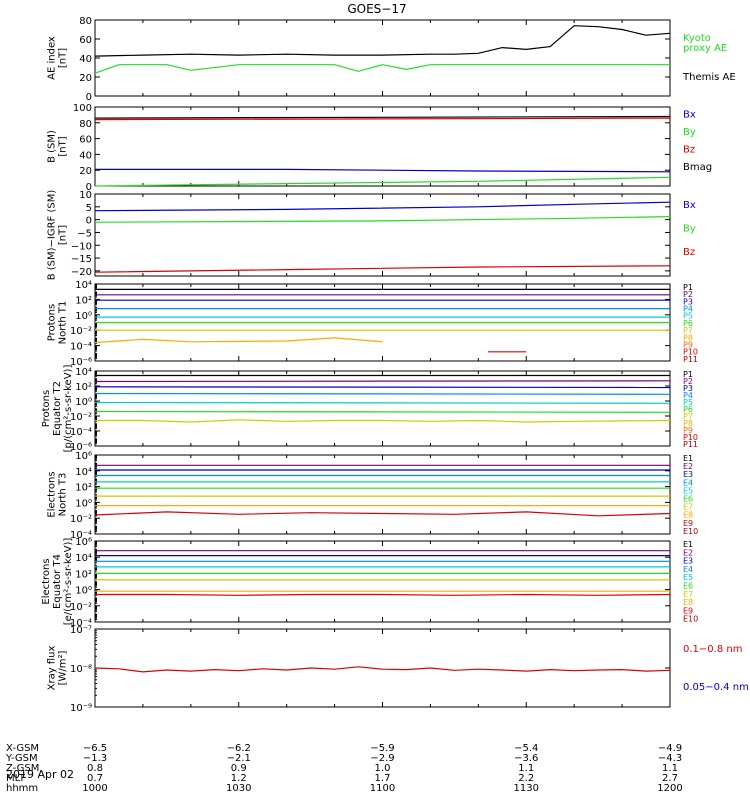 The height and width of the screenshot is (800, 750). Describe the element at coordinates (81, 362) in the screenshot. I see `y-tick-label: 10⁻⁶` at that location.